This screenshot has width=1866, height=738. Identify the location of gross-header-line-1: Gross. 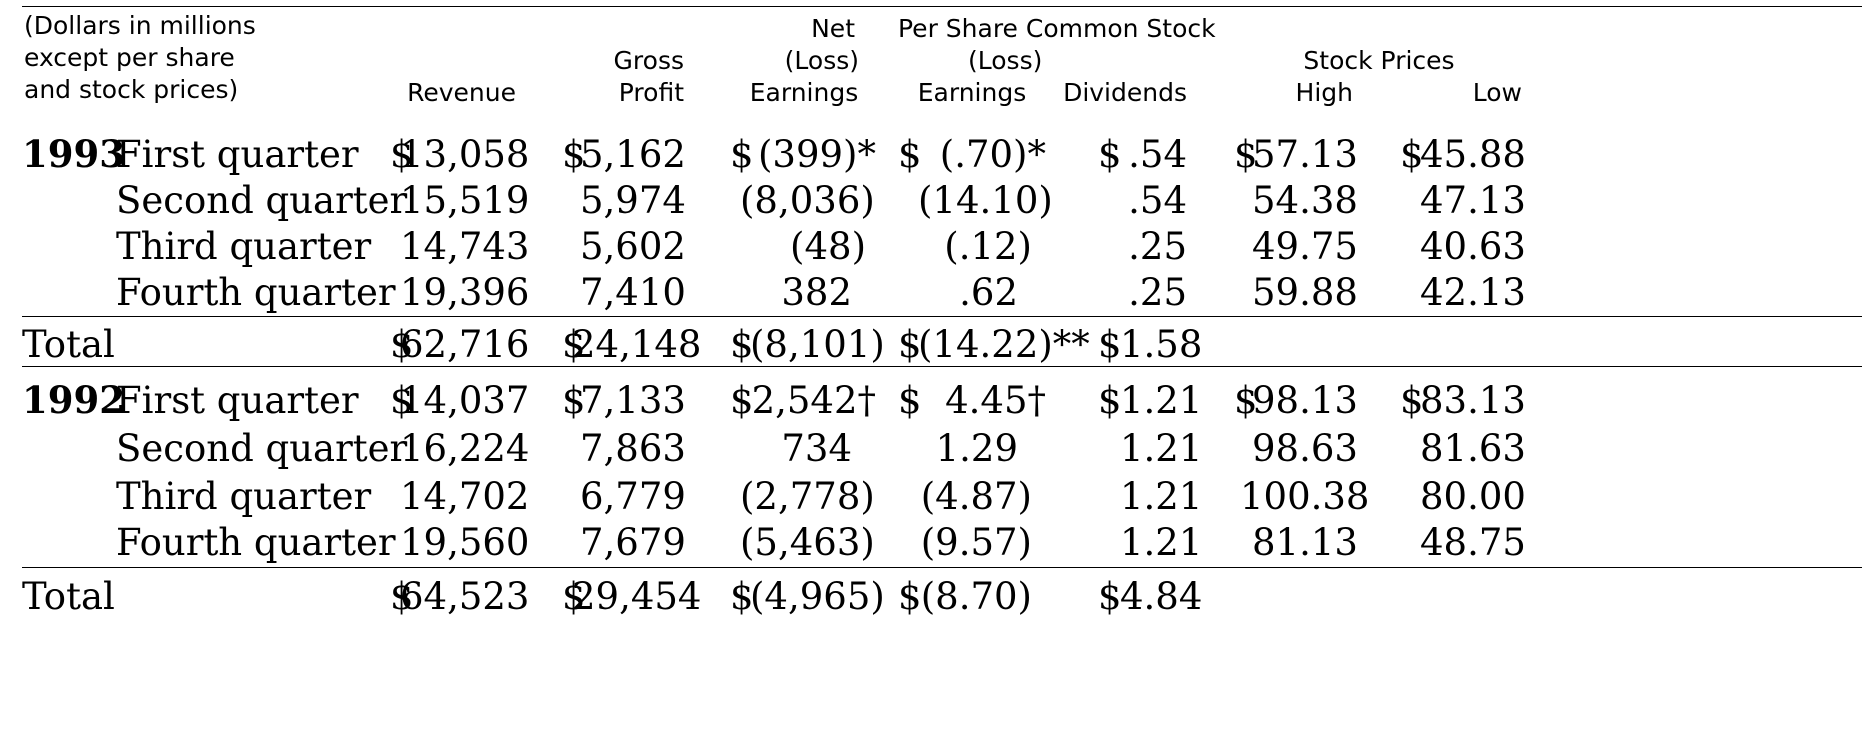
(648, 60).